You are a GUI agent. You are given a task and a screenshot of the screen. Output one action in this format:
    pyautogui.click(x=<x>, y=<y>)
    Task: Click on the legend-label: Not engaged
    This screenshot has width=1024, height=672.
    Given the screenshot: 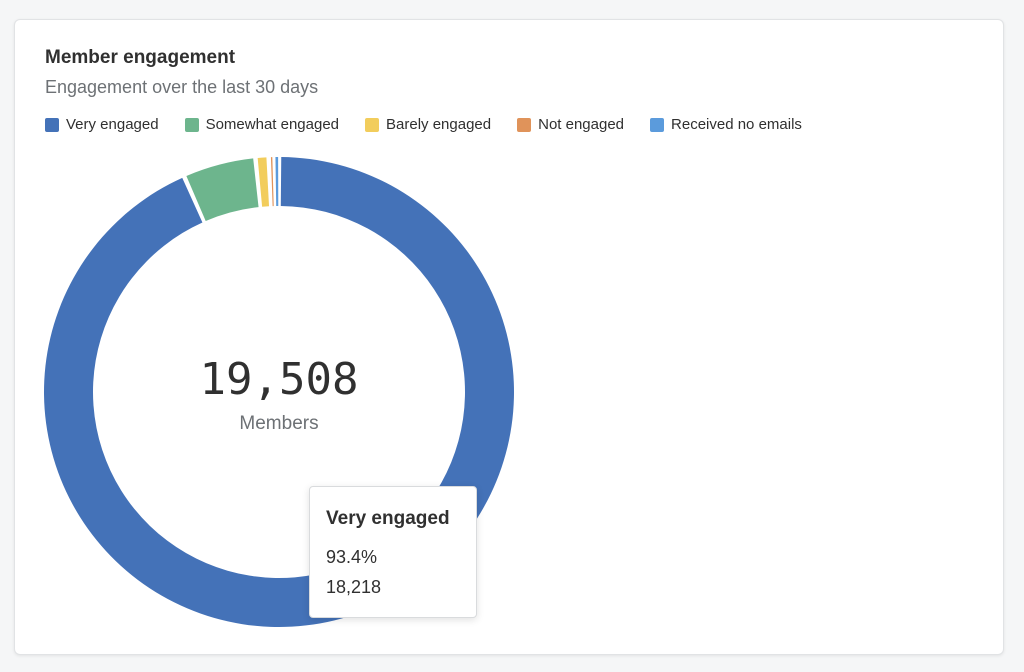 What is the action you would take?
    pyautogui.click(x=581, y=124)
    